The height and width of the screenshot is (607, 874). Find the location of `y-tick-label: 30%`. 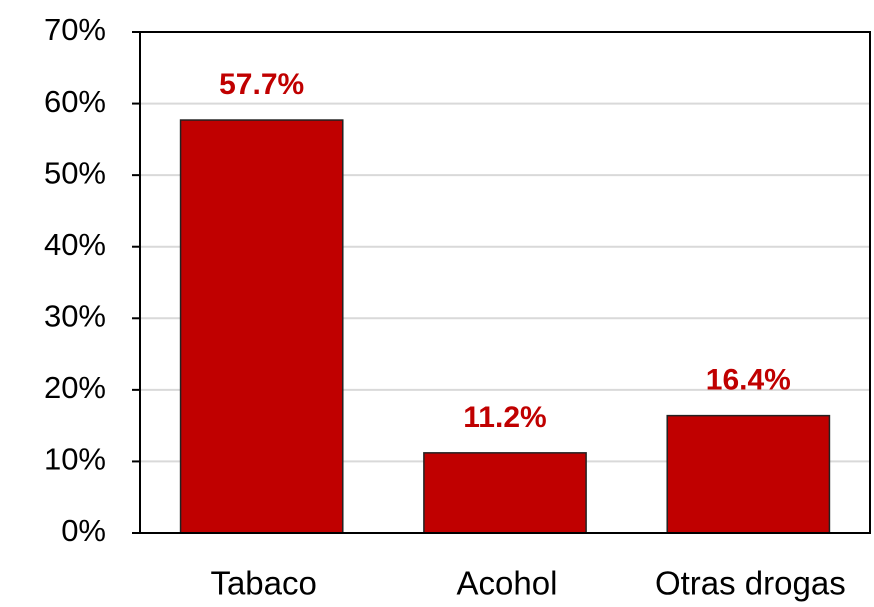

y-tick-label: 30% is located at coordinates (75, 315).